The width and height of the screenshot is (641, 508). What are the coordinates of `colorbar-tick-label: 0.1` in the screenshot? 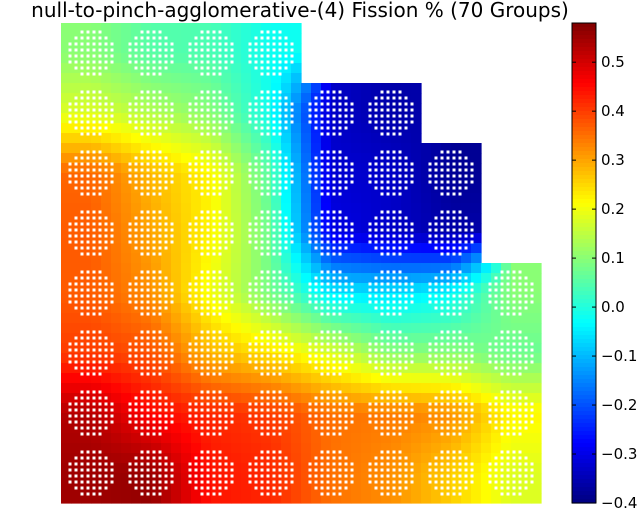 It's located at (613, 258).